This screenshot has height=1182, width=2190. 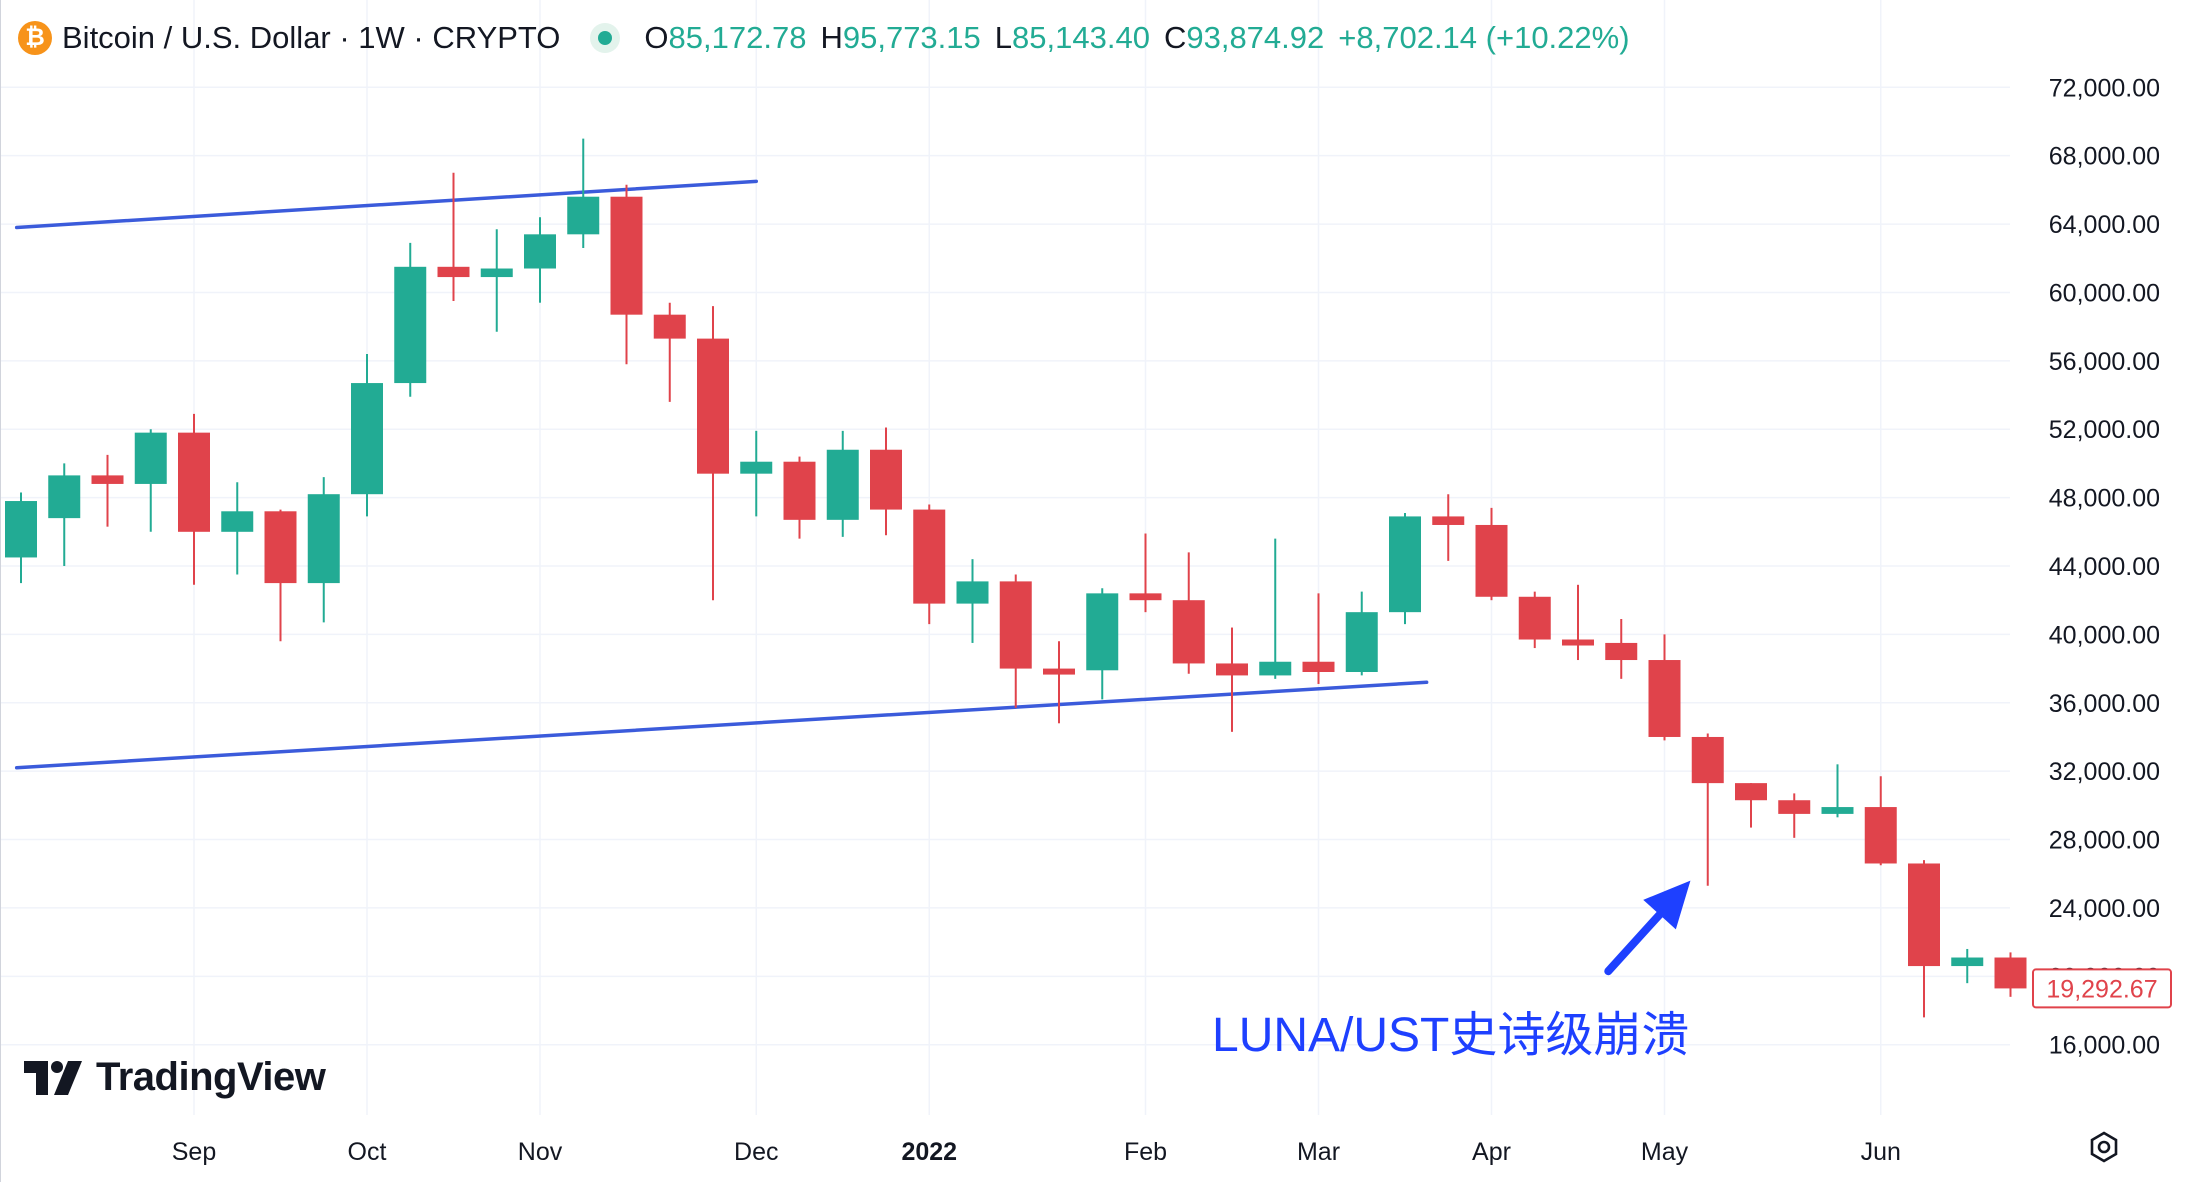 I want to click on y-tick-label: 56,000.00, so click(x=2104, y=362).